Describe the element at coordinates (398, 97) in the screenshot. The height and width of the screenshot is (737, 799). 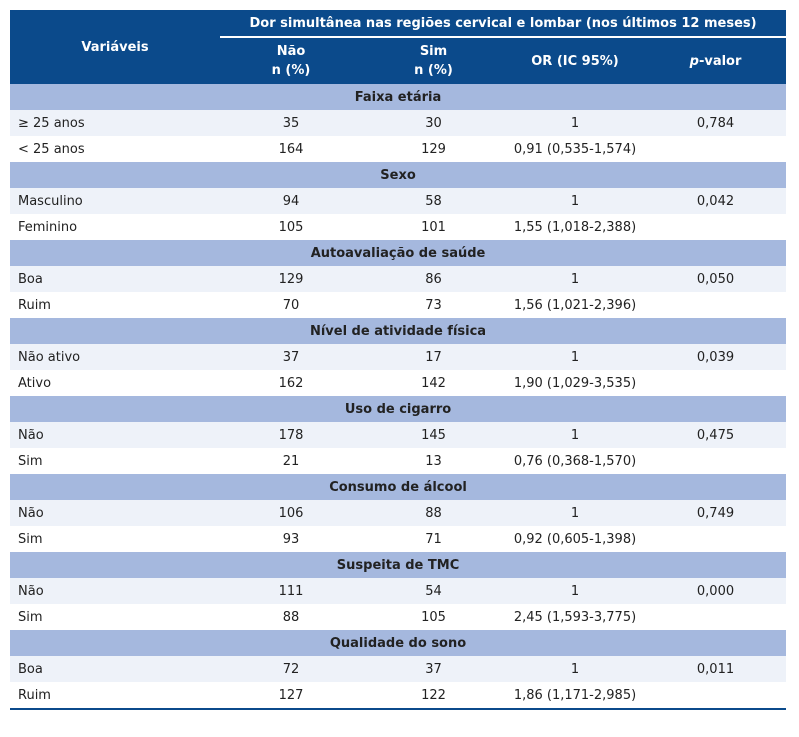
I see `section-row: Faixa etária` at that location.